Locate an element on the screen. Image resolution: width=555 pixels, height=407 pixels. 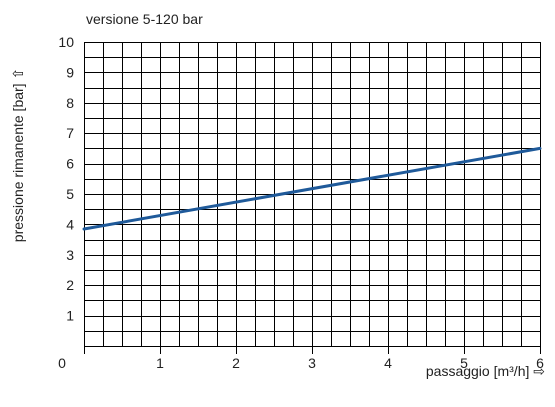
y-tick-label: 10 is located at coordinates (66, 42).